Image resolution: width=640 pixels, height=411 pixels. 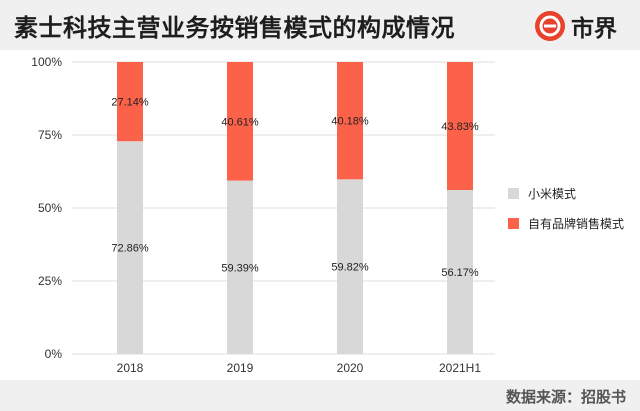 I want to click on y-tick-label: 25%, so click(x=50, y=281).